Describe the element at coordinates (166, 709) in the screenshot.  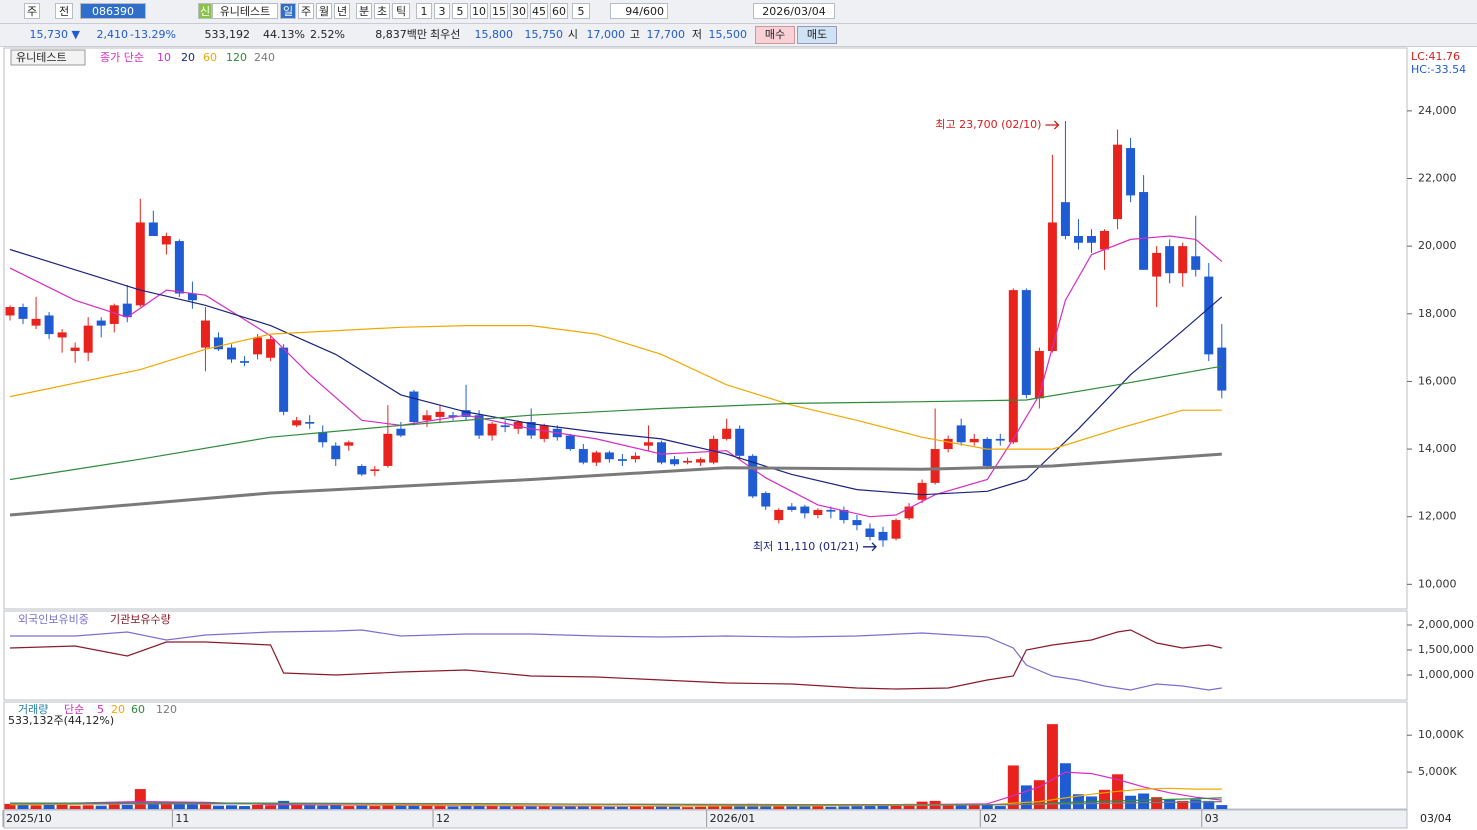
I see `legend-entry: 120` at that location.